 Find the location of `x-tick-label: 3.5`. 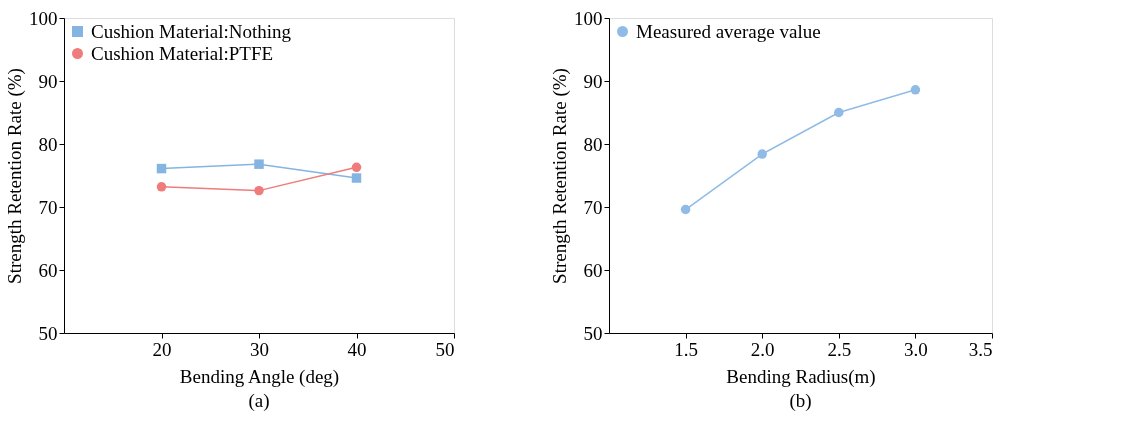

x-tick-label: 3.5 is located at coordinates (980, 349).